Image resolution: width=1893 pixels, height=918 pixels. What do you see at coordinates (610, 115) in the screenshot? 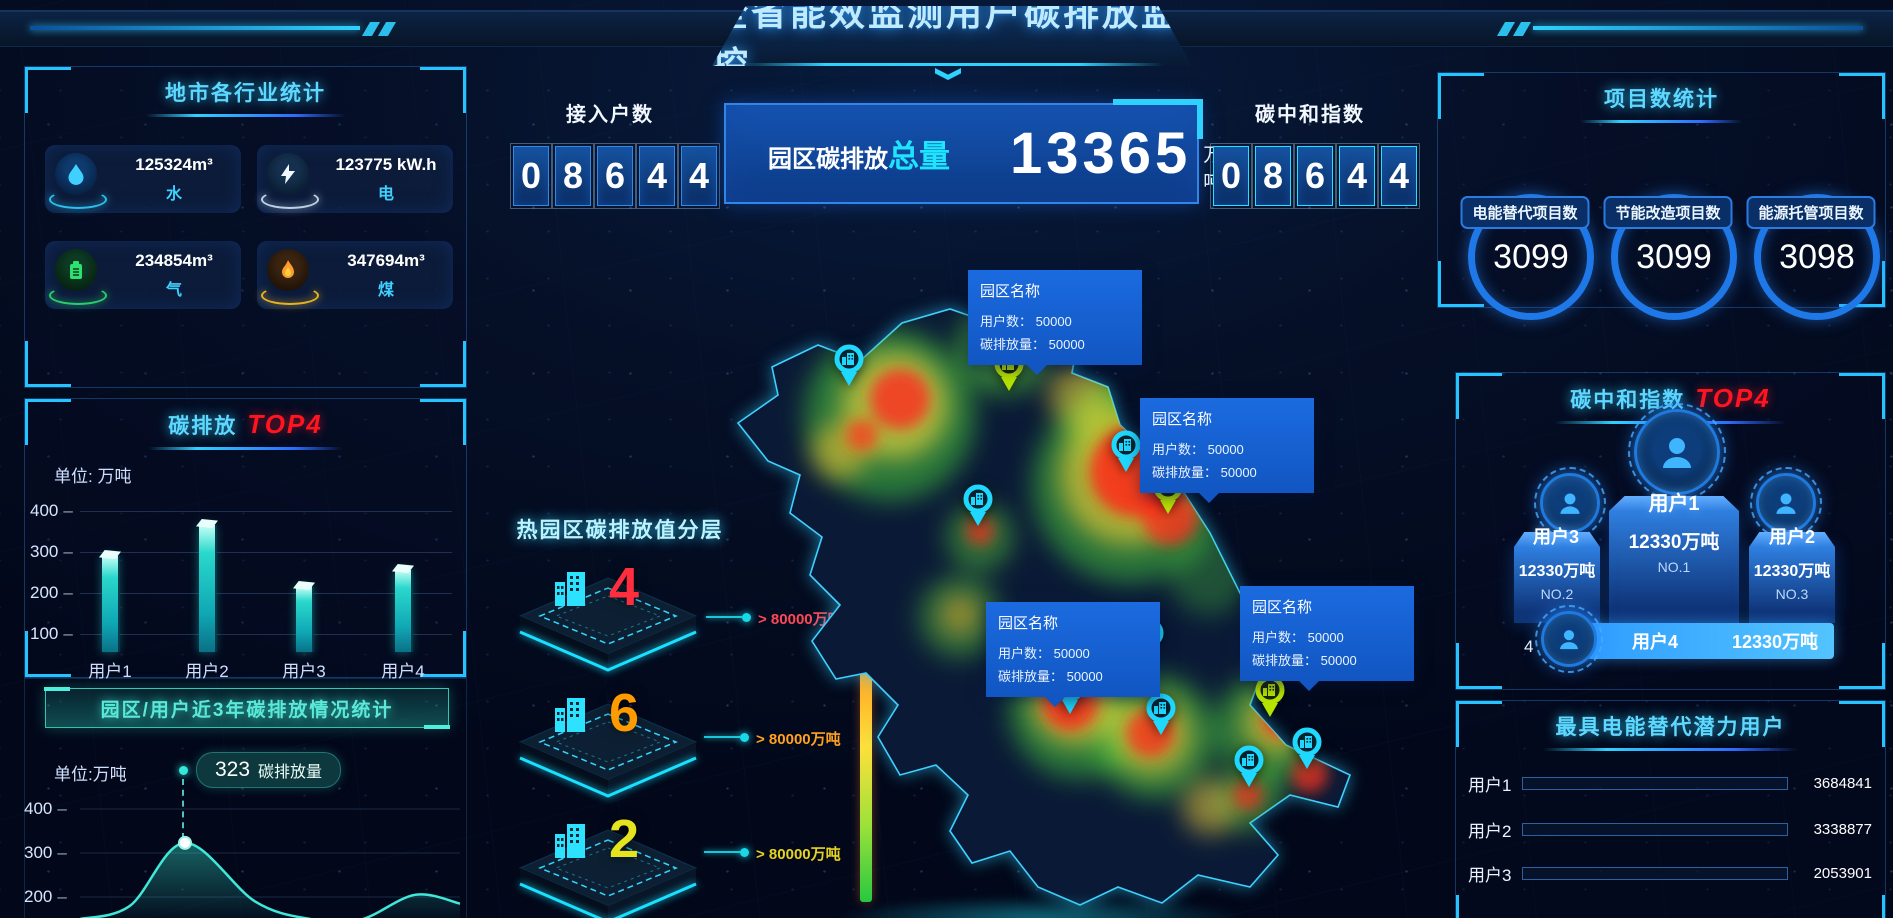
I see `access-counter-label: 接入户数` at bounding box center [610, 115].